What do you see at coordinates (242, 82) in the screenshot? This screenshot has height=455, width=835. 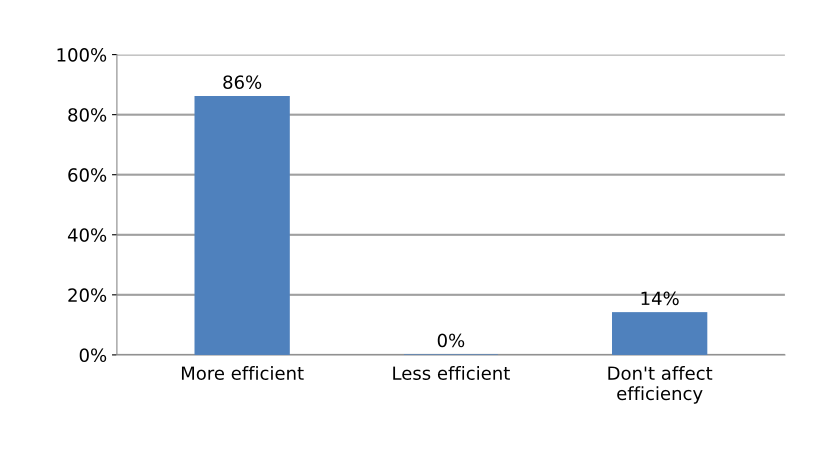 I see `data-label: 86%` at bounding box center [242, 82].